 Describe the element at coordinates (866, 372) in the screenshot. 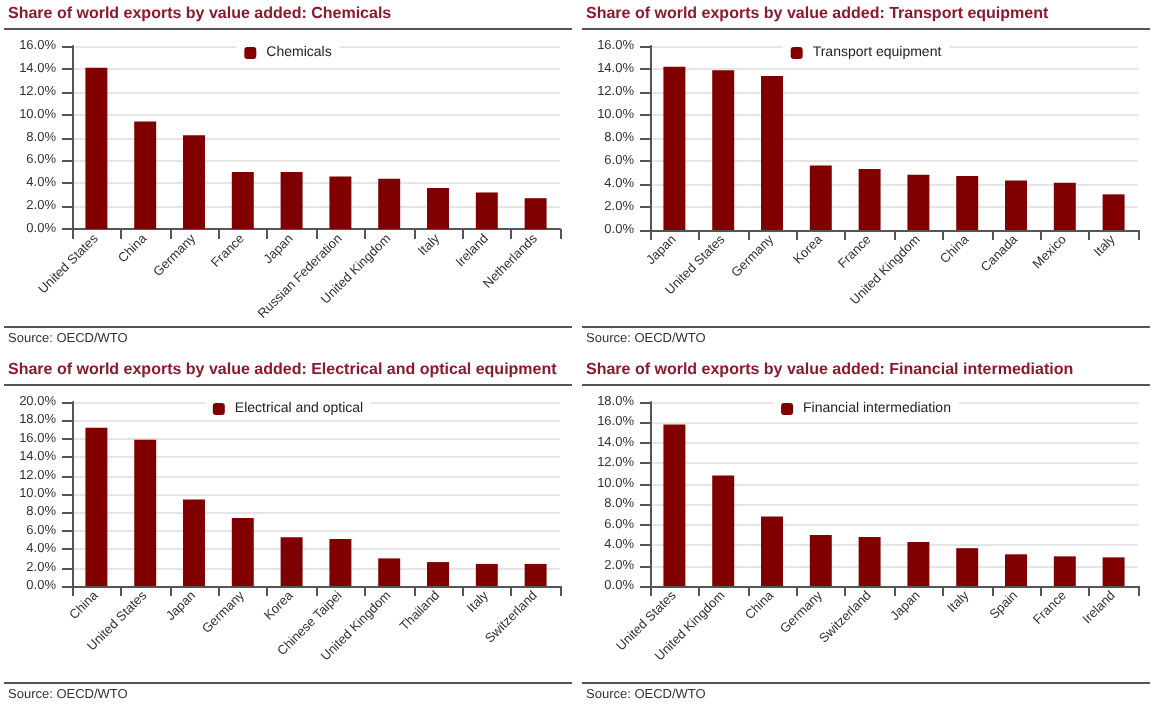

I see `chart-title: Share of world exports by value added: Financial intermediation` at that location.